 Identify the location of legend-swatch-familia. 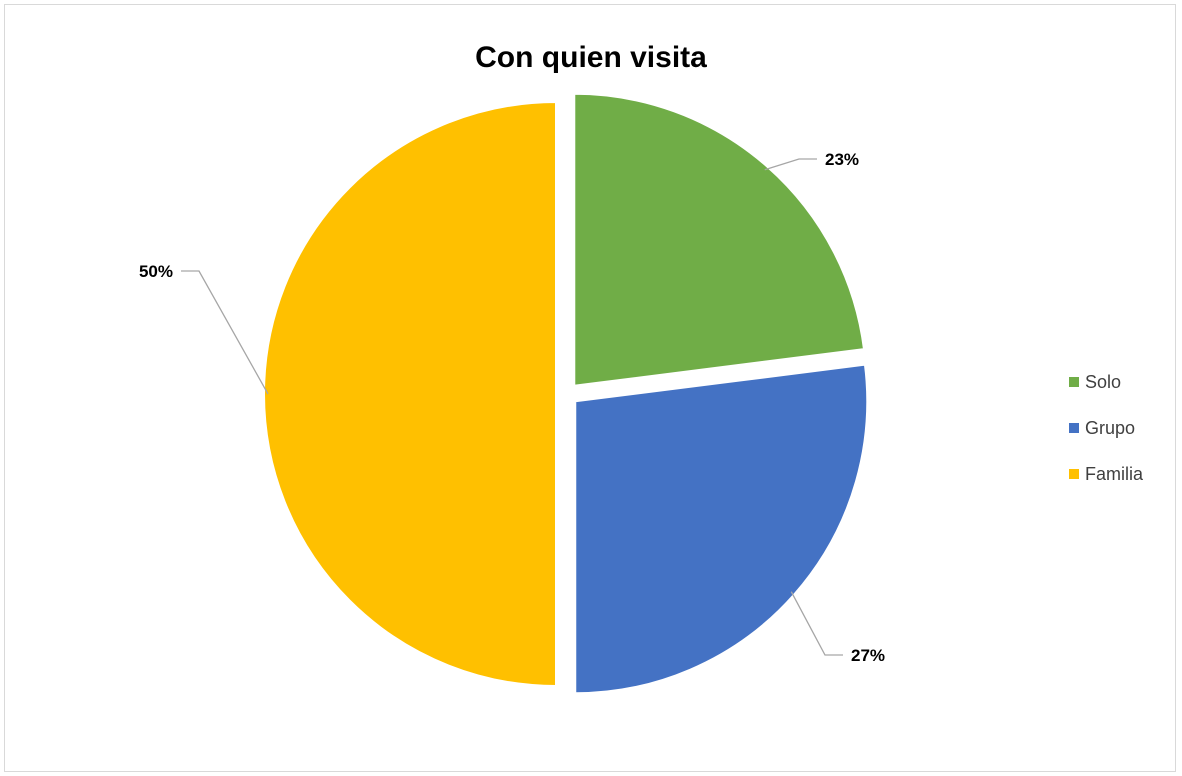
(1074, 474).